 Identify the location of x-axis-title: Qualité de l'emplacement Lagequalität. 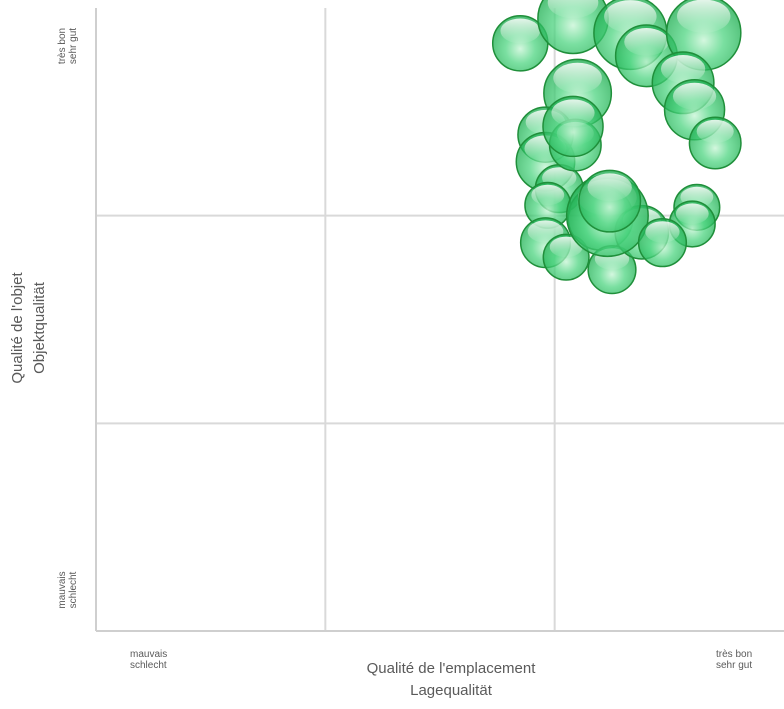
(452, 679).